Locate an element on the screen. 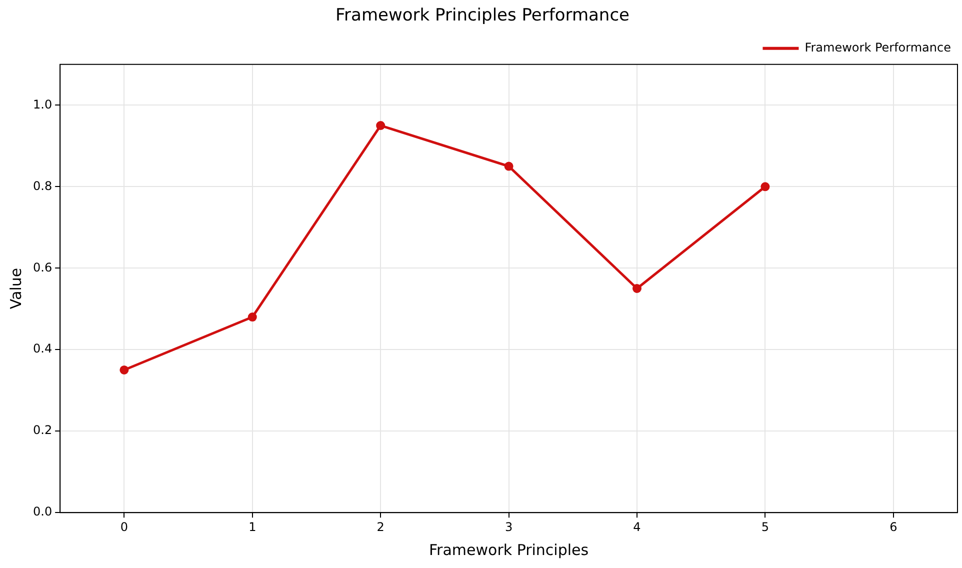  y-tick-label: 1.0 is located at coordinates (42, 104).